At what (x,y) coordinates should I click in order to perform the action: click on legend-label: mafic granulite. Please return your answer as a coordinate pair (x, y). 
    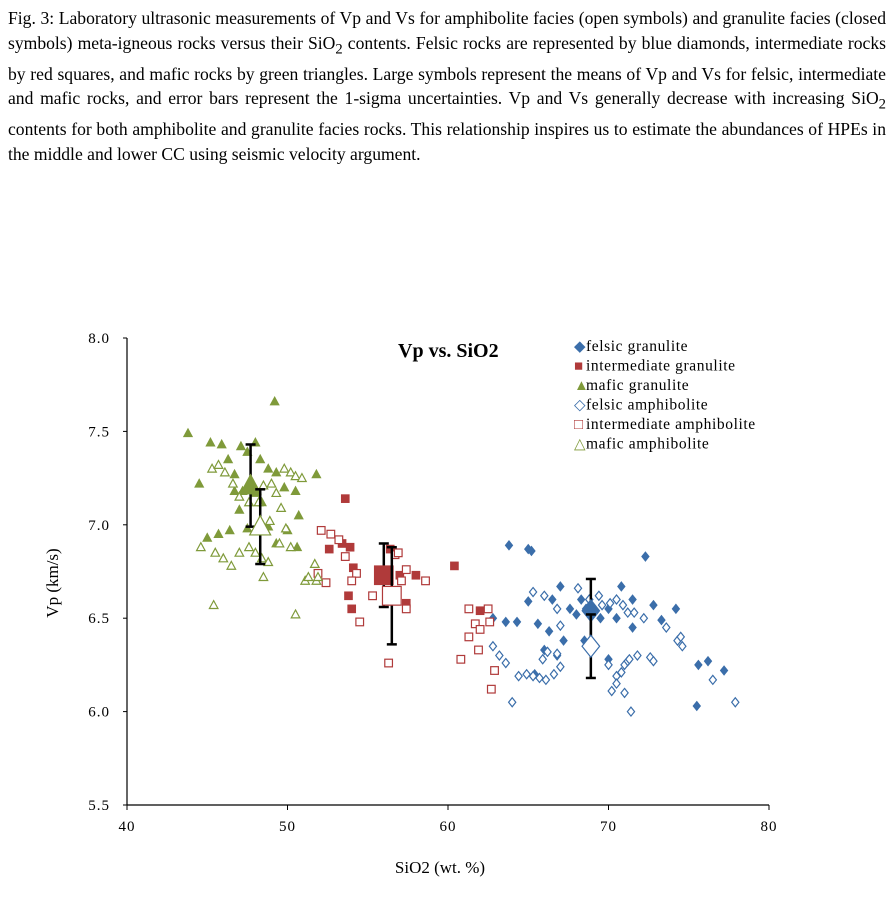
    Looking at the image, I should click on (637, 385).